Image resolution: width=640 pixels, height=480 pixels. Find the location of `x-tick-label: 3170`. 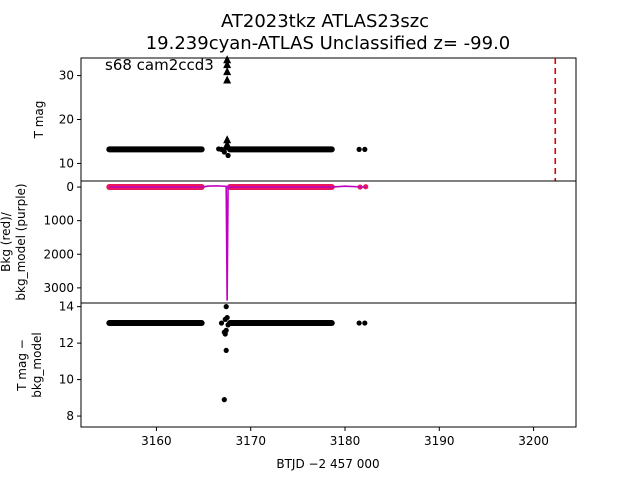

x-tick-label: 3170 is located at coordinates (250, 441).